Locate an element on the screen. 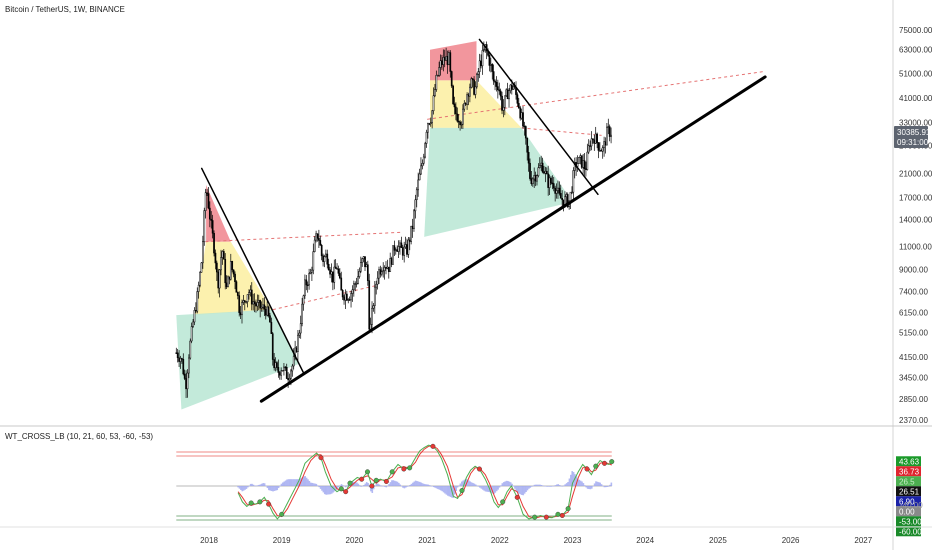  value-badge is located at coordinates (908, 461).